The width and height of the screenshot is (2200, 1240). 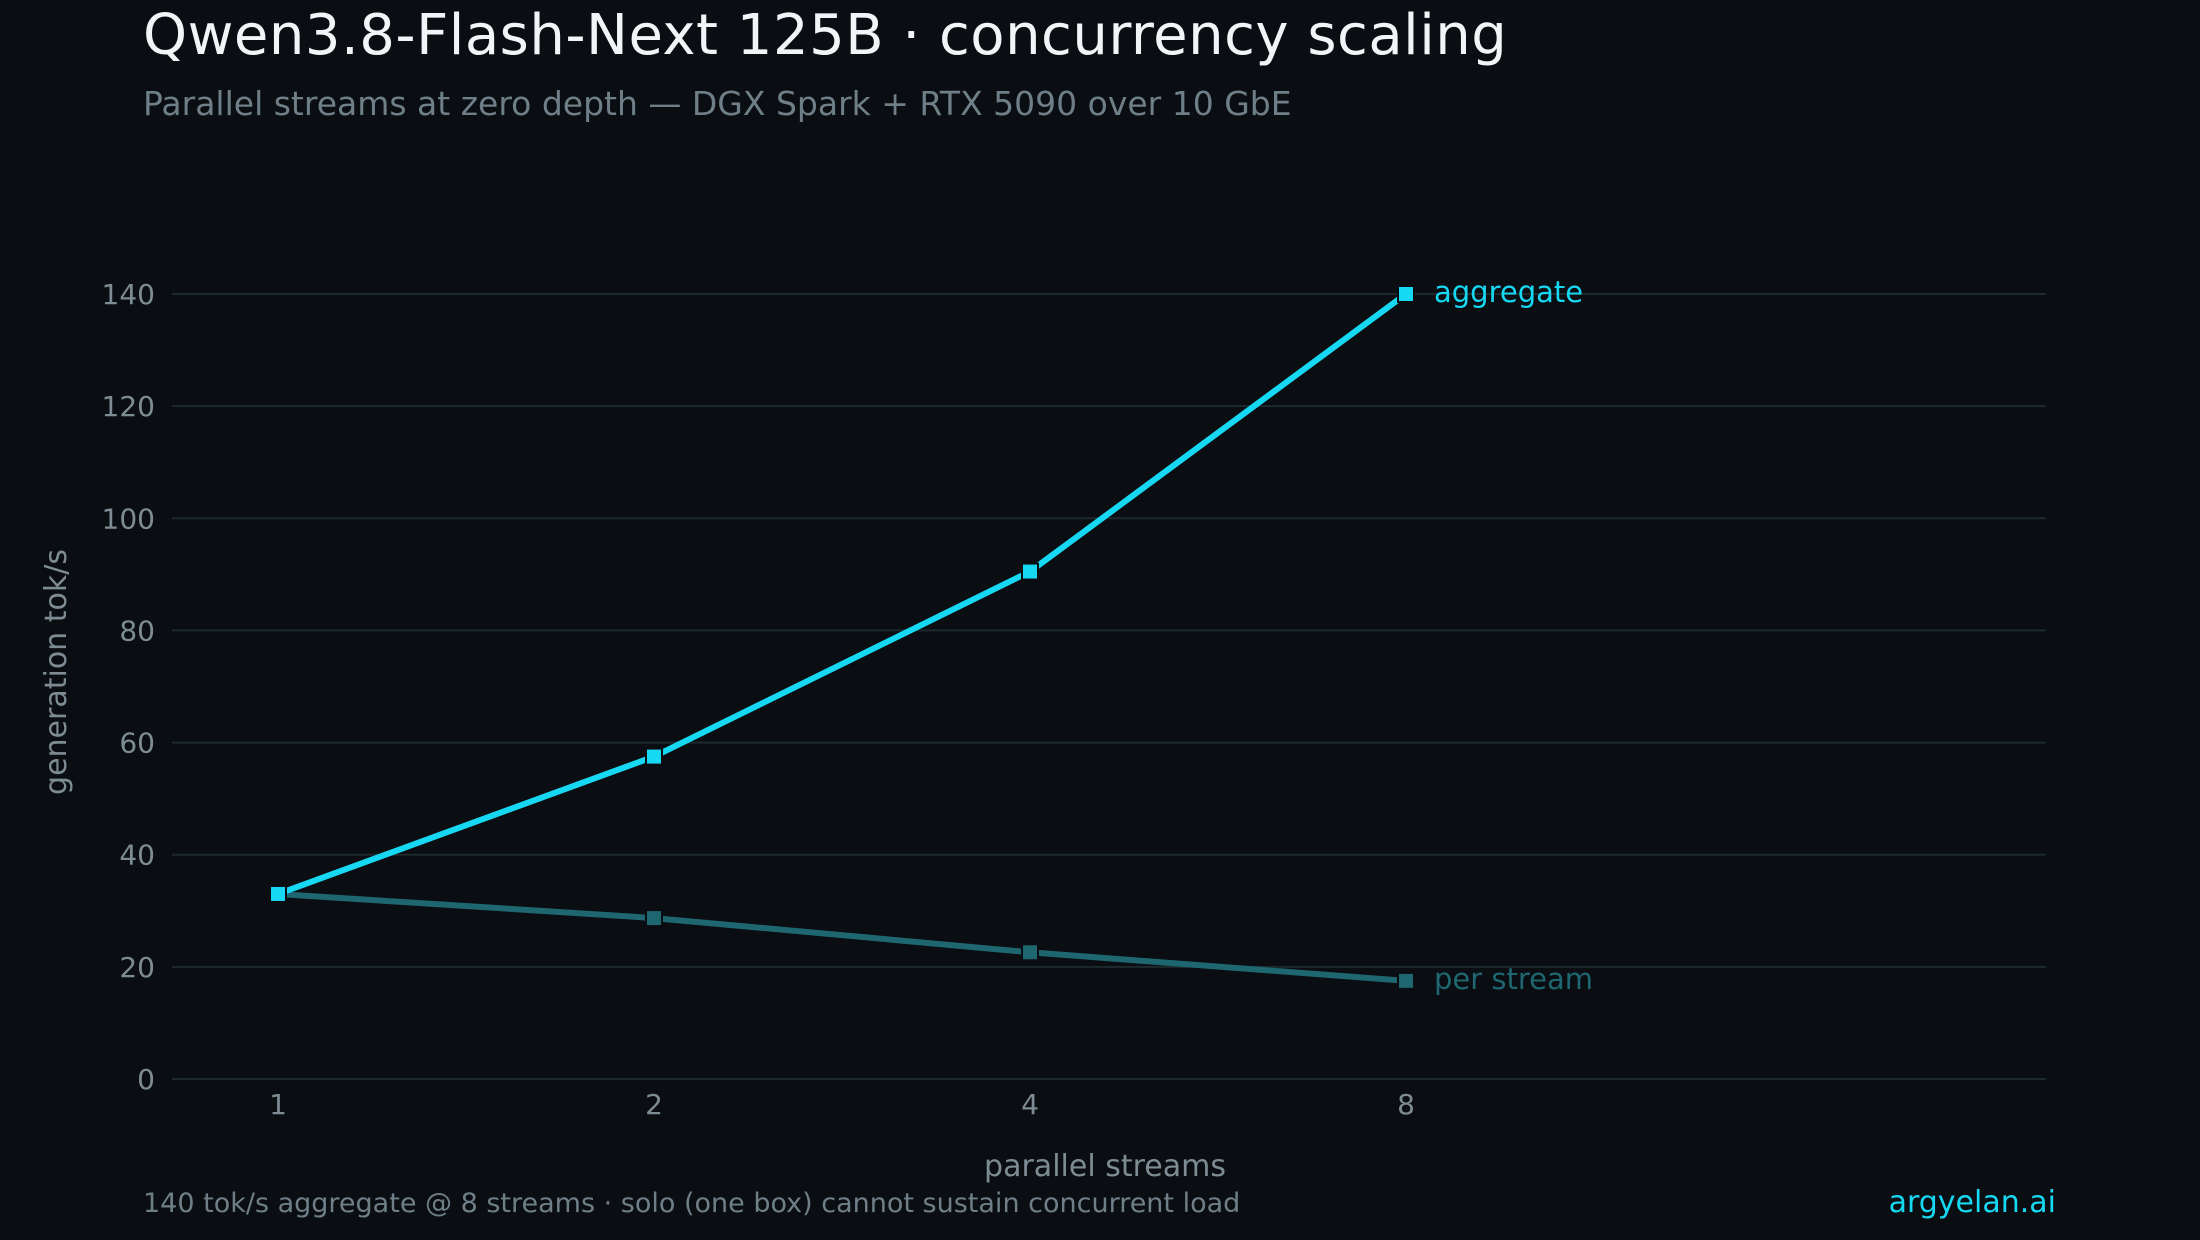 I want to click on series-line-per-stream, so click(x=842, y=937).